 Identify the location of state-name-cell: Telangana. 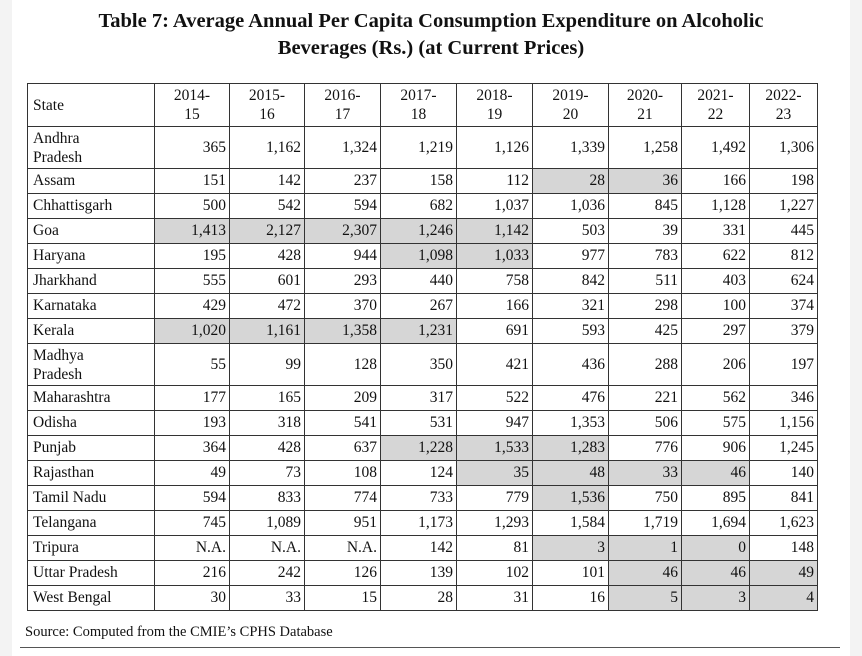
(91, 523).